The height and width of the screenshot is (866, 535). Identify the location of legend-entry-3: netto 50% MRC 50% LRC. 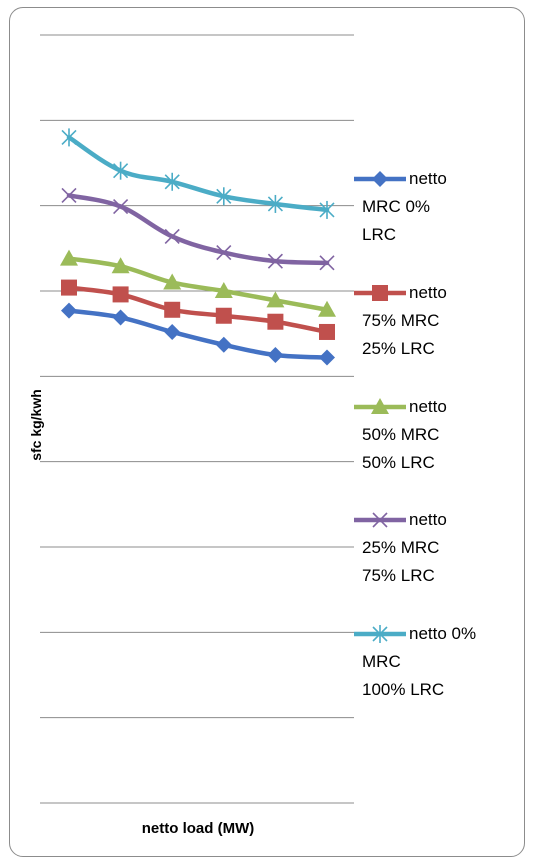
(404, 434).